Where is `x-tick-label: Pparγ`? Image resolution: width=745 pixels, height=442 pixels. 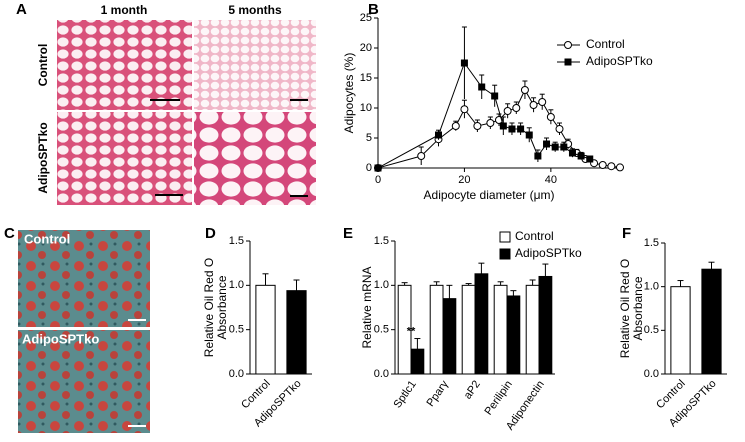 x-tick-label: Pparγ is located at coordinates (438, 393).